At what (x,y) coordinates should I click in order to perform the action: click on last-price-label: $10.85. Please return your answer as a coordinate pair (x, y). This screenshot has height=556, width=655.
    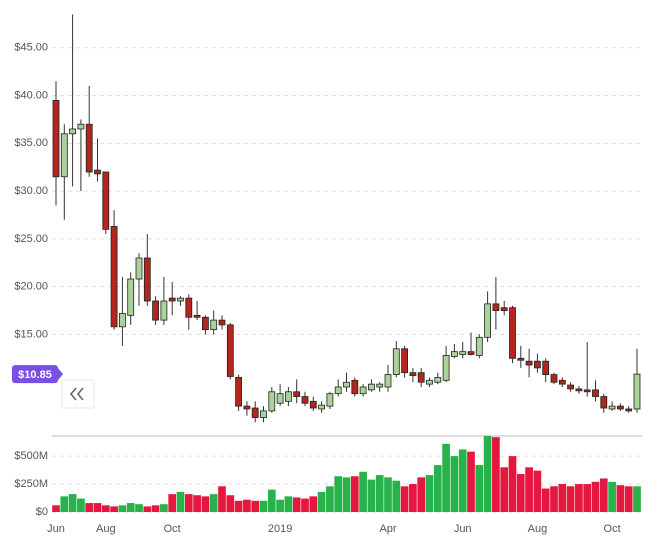
    Looking at the image, I should click on (35, 375).